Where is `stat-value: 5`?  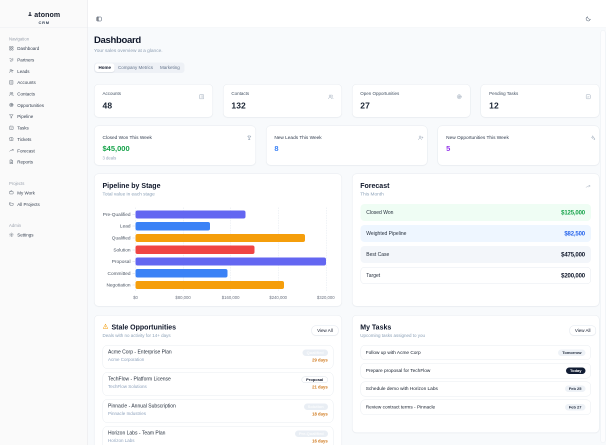 stat-value: 5 is located at coordinates (448, 149).